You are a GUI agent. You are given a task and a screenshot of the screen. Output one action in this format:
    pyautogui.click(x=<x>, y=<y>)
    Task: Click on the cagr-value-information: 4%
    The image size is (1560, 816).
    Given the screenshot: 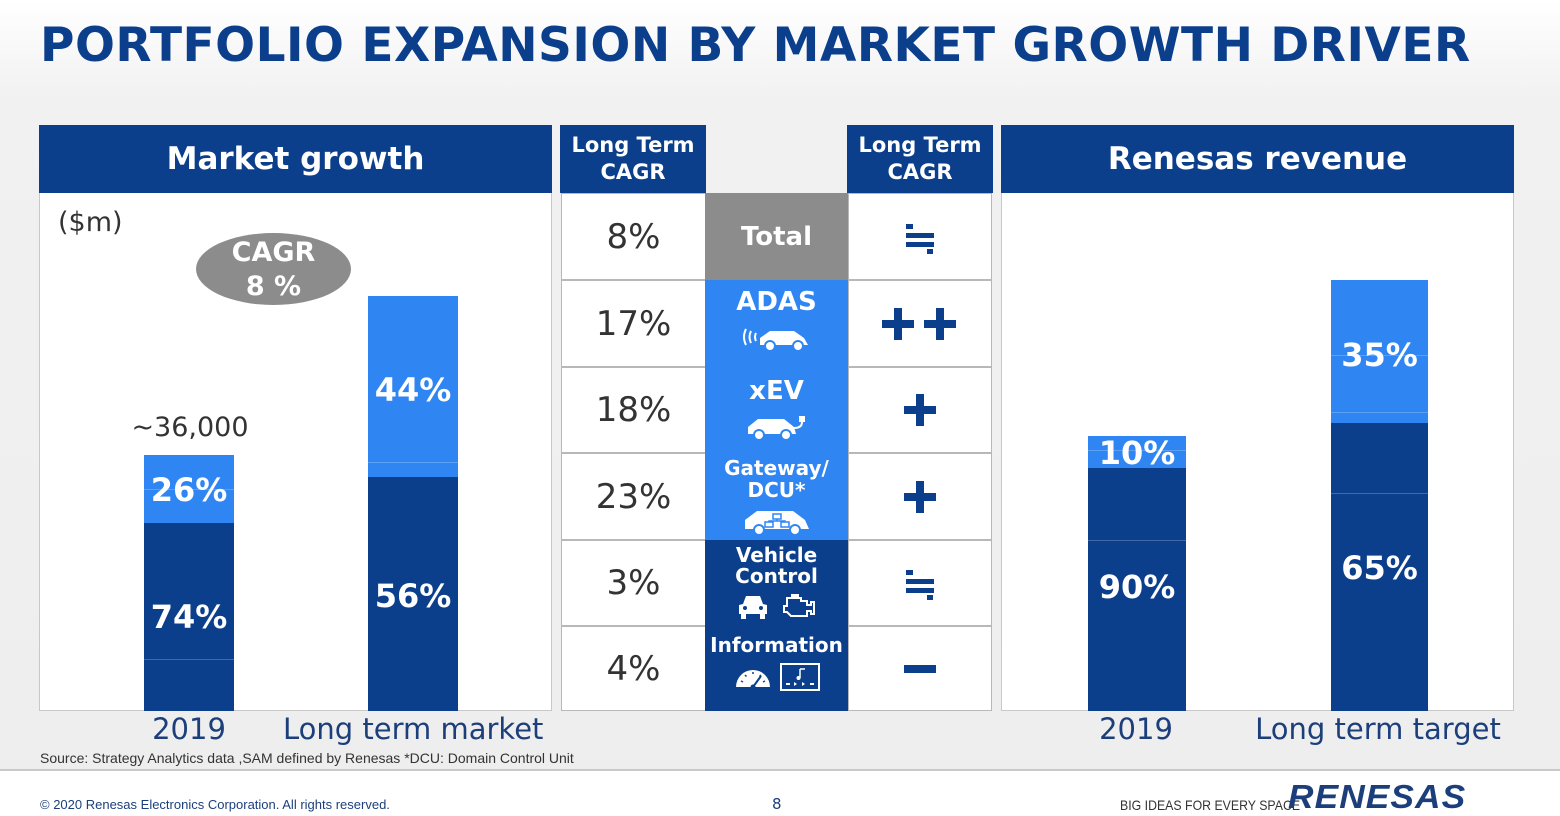 What is the action you would take?
    pyautogui.click(x=633, y=668)
    